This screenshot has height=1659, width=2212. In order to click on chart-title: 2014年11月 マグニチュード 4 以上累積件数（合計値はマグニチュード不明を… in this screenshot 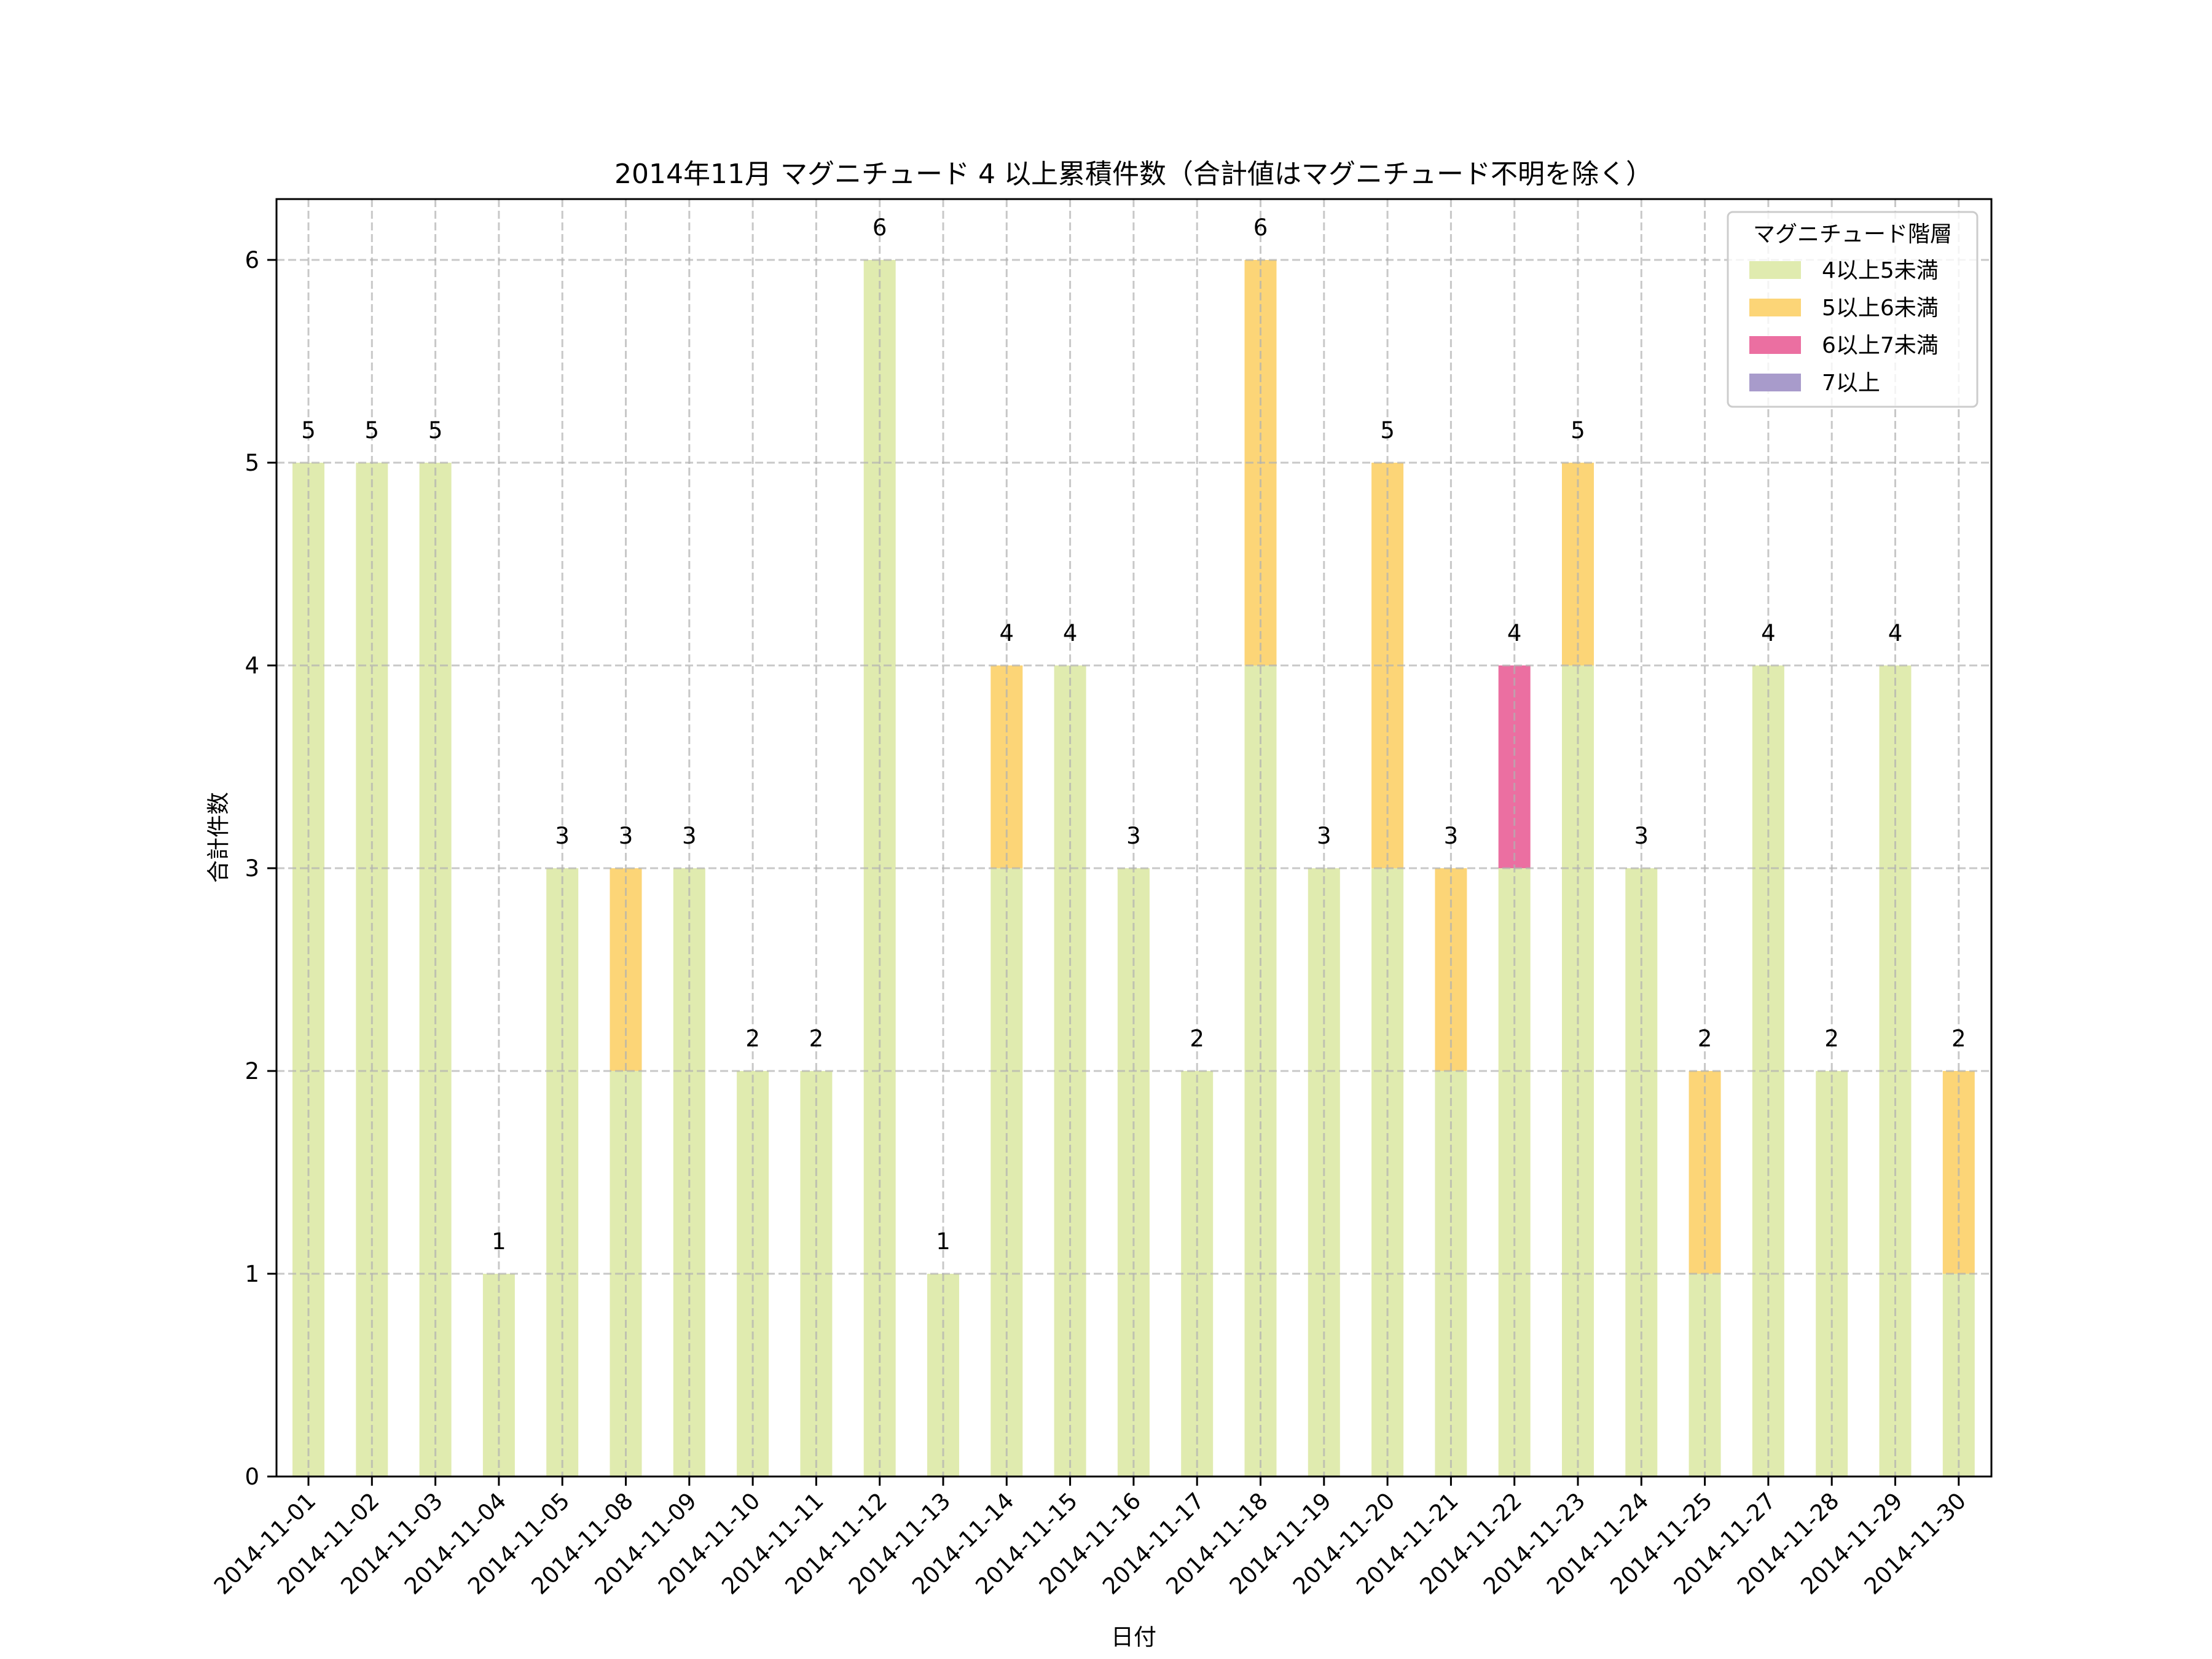, I will do `click(1133, 174)`.